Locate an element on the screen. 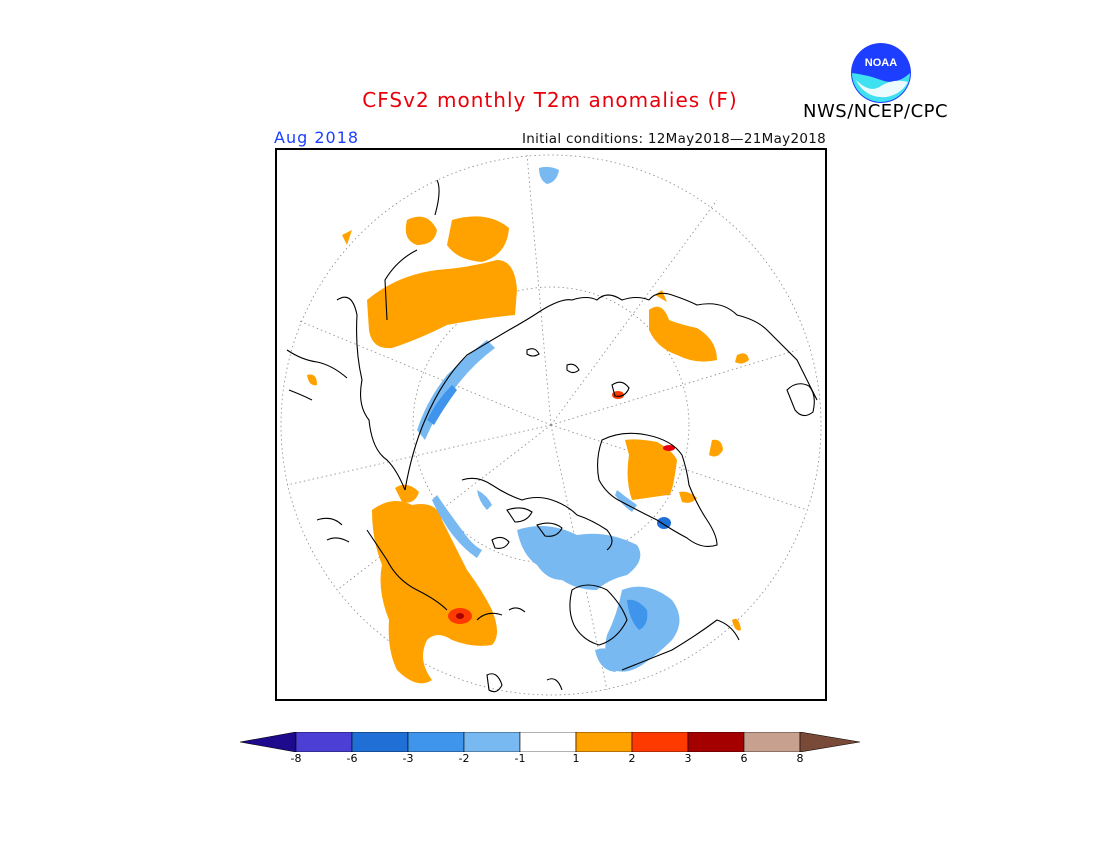 Image resolution: width=1100 pixels, height=850 pixels. colorbar-label: 2 is located at coordinates (632, 758).